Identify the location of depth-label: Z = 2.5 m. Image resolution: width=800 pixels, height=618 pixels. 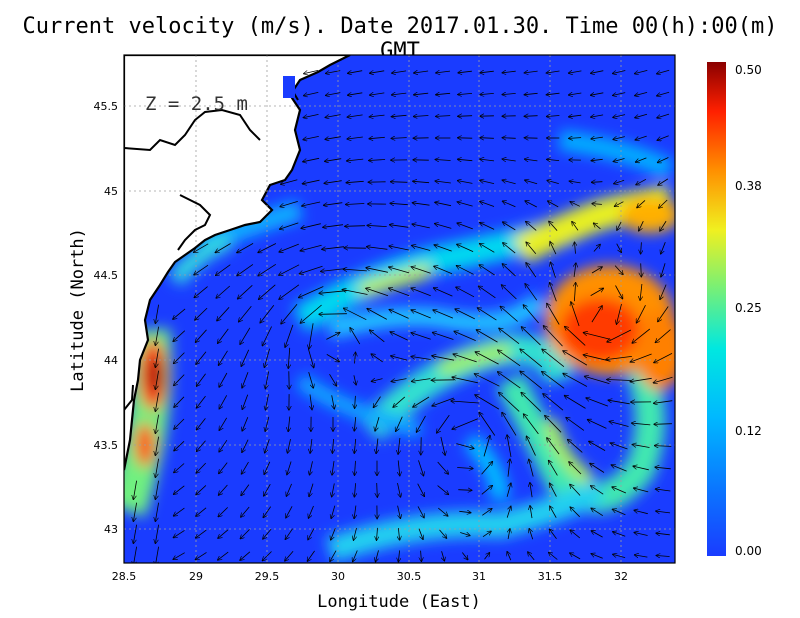
(196, 104).